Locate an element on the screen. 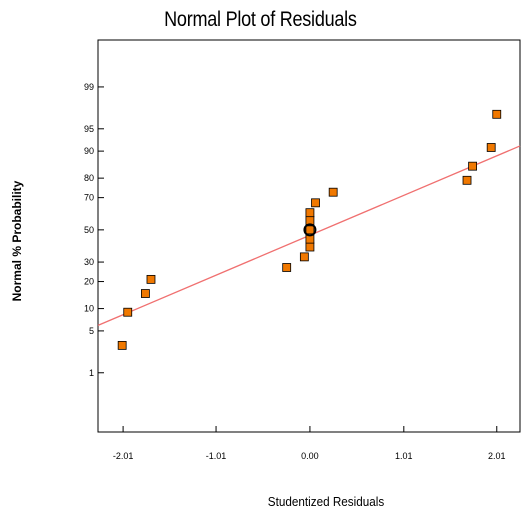 The height and width of the screenshot is (515, 521). y-tick-label: 99 is located at coordinates (89, 87).